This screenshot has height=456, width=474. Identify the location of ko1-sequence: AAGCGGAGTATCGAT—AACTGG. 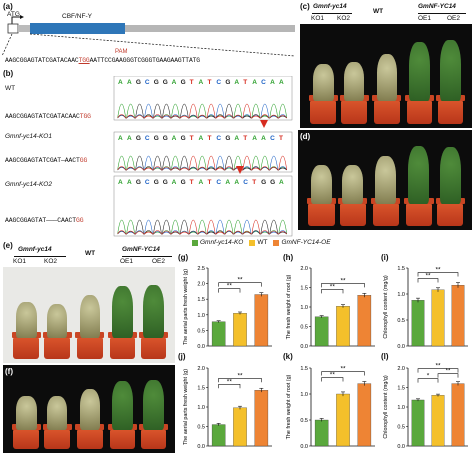
(46, 160).